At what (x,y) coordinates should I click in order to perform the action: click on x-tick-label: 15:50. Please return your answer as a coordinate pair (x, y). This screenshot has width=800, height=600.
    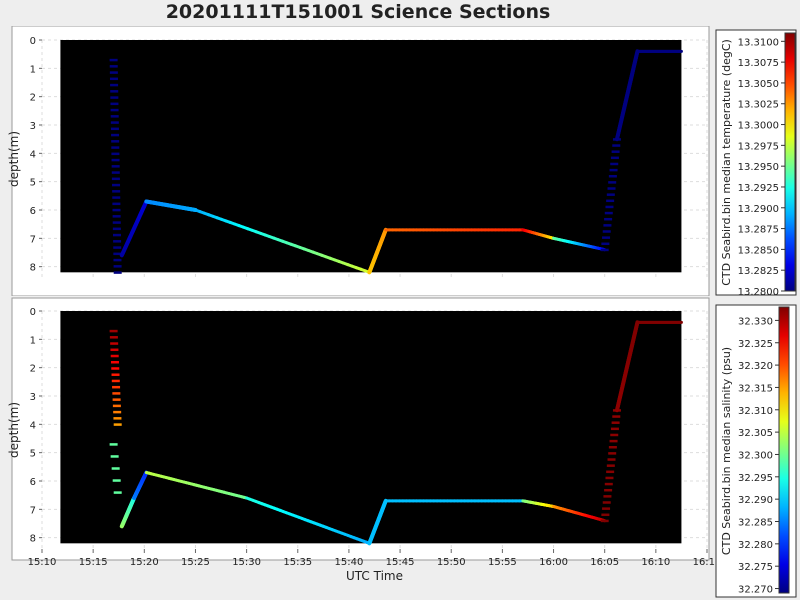
    Looking at the image, I should click on (451, 562).